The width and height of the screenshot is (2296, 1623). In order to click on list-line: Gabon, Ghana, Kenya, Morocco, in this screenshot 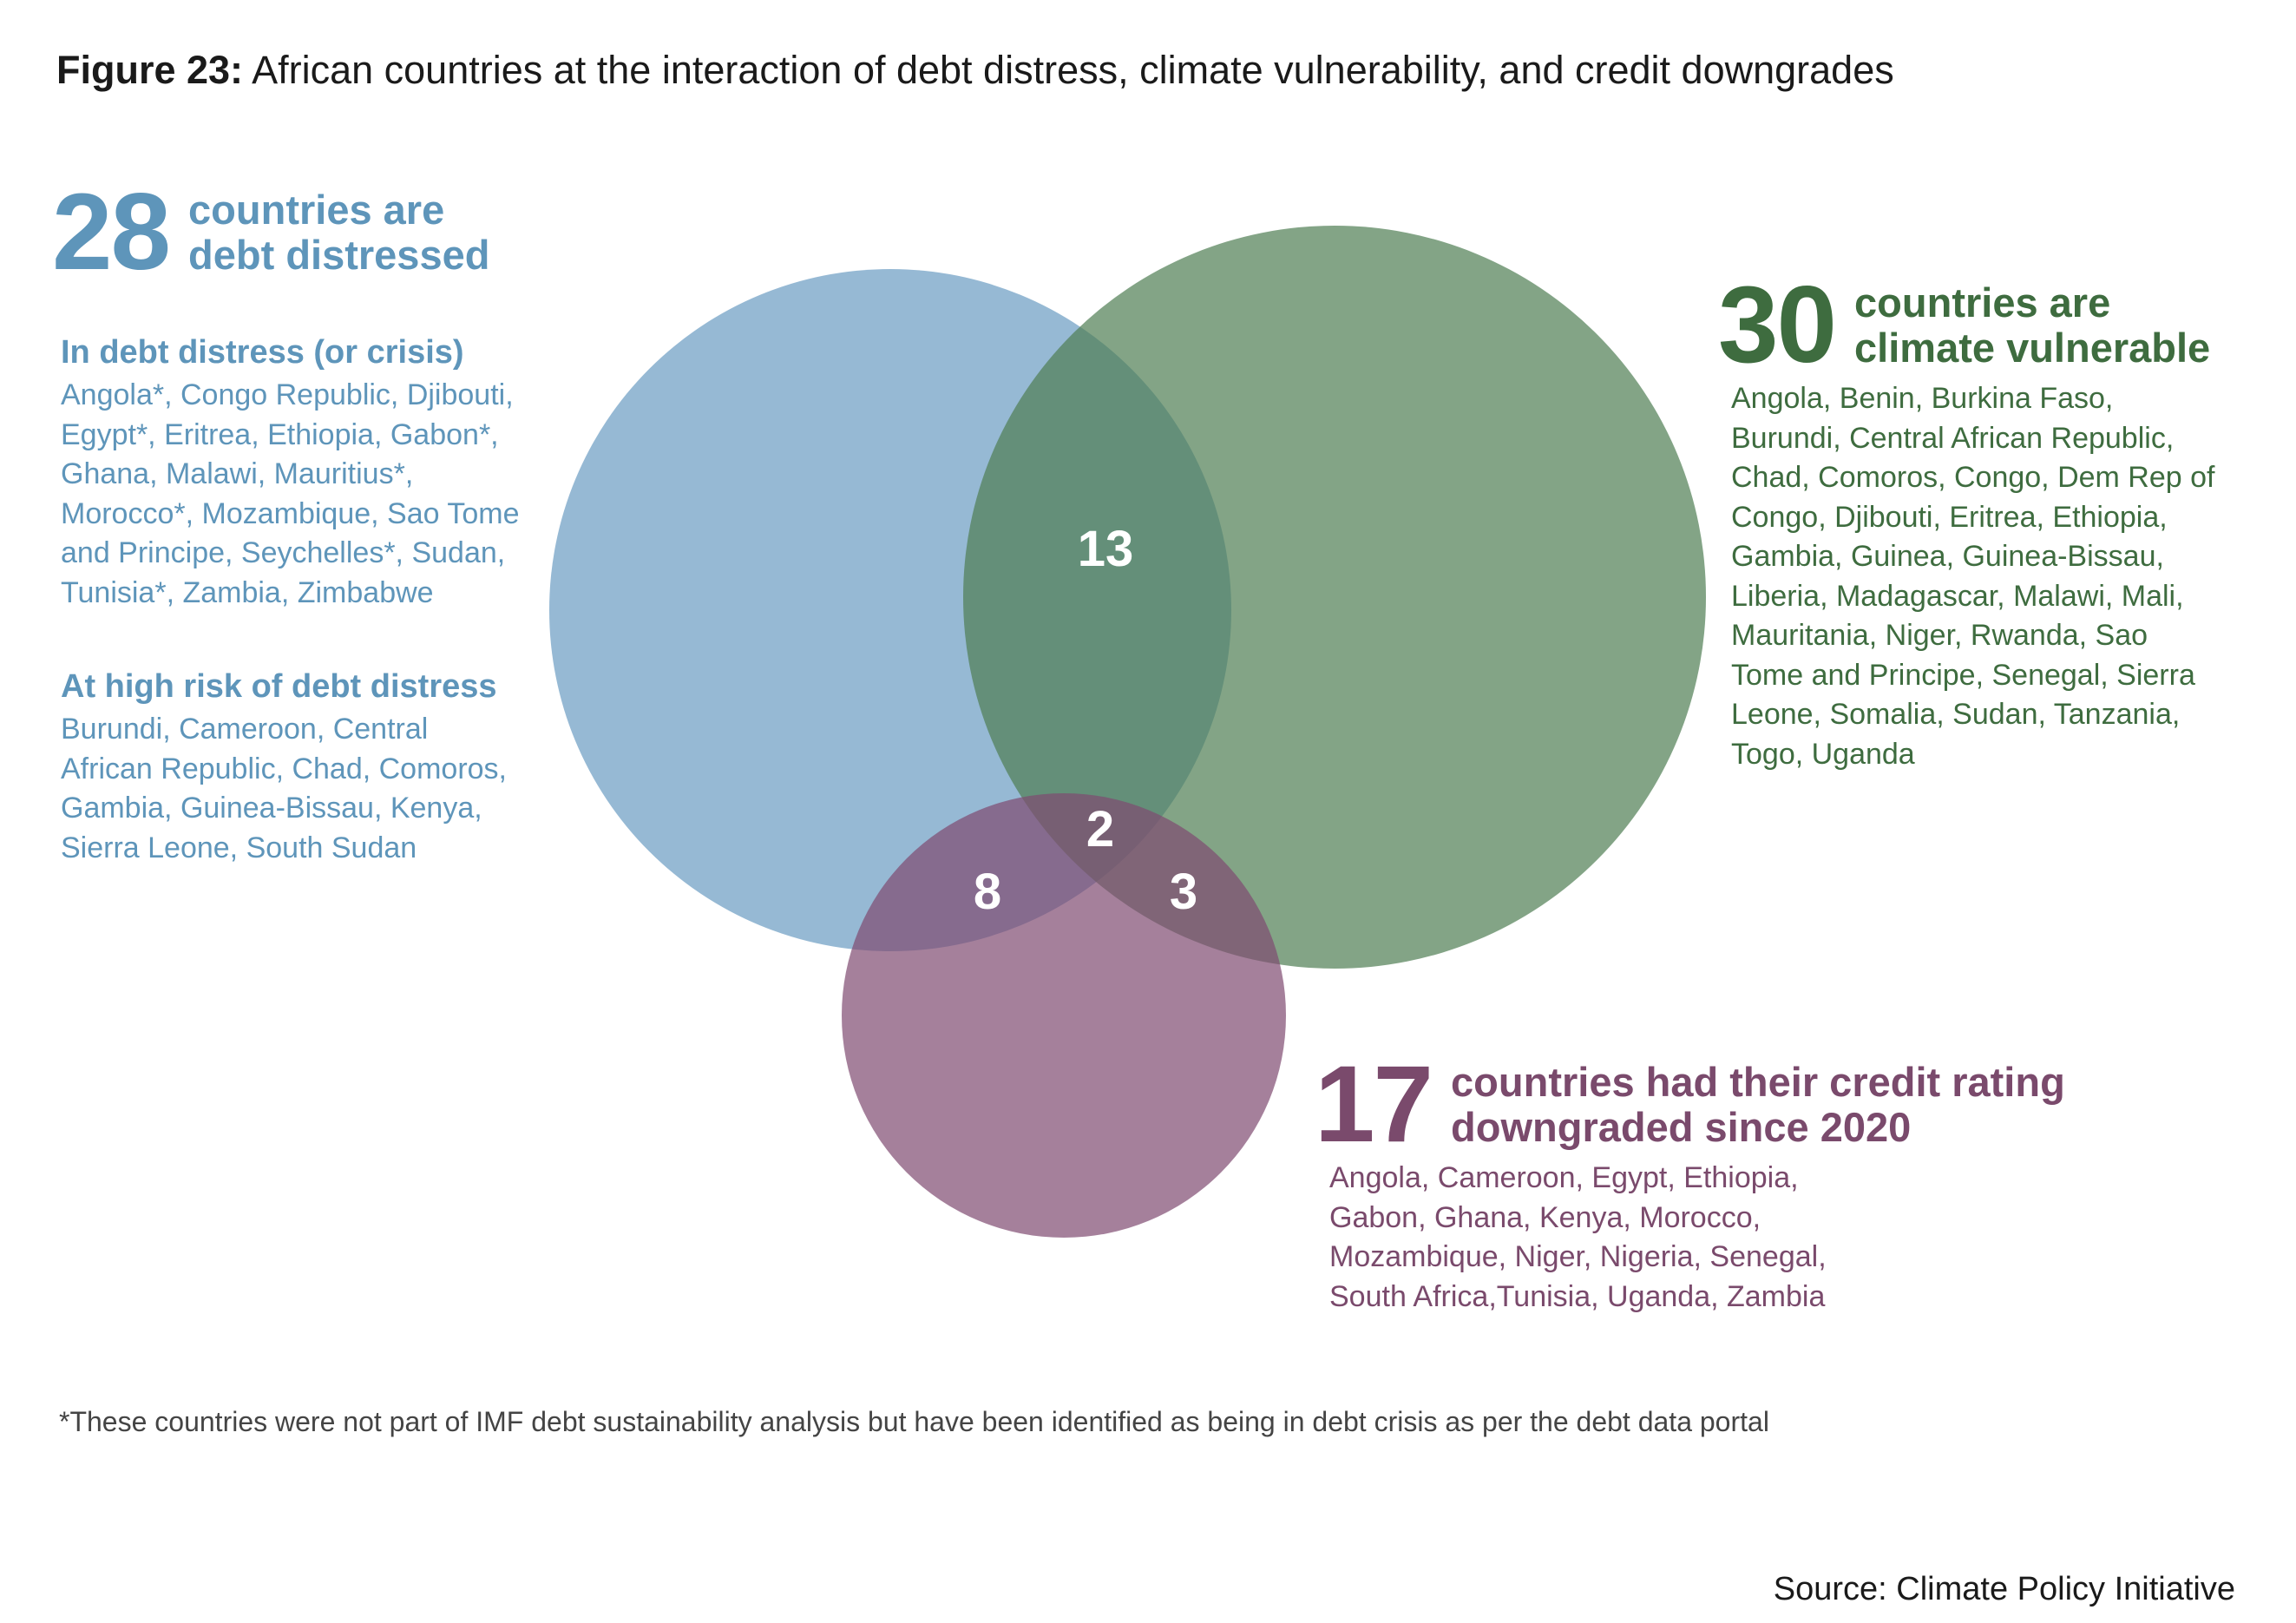, I will do `click(1545, 1217)`.